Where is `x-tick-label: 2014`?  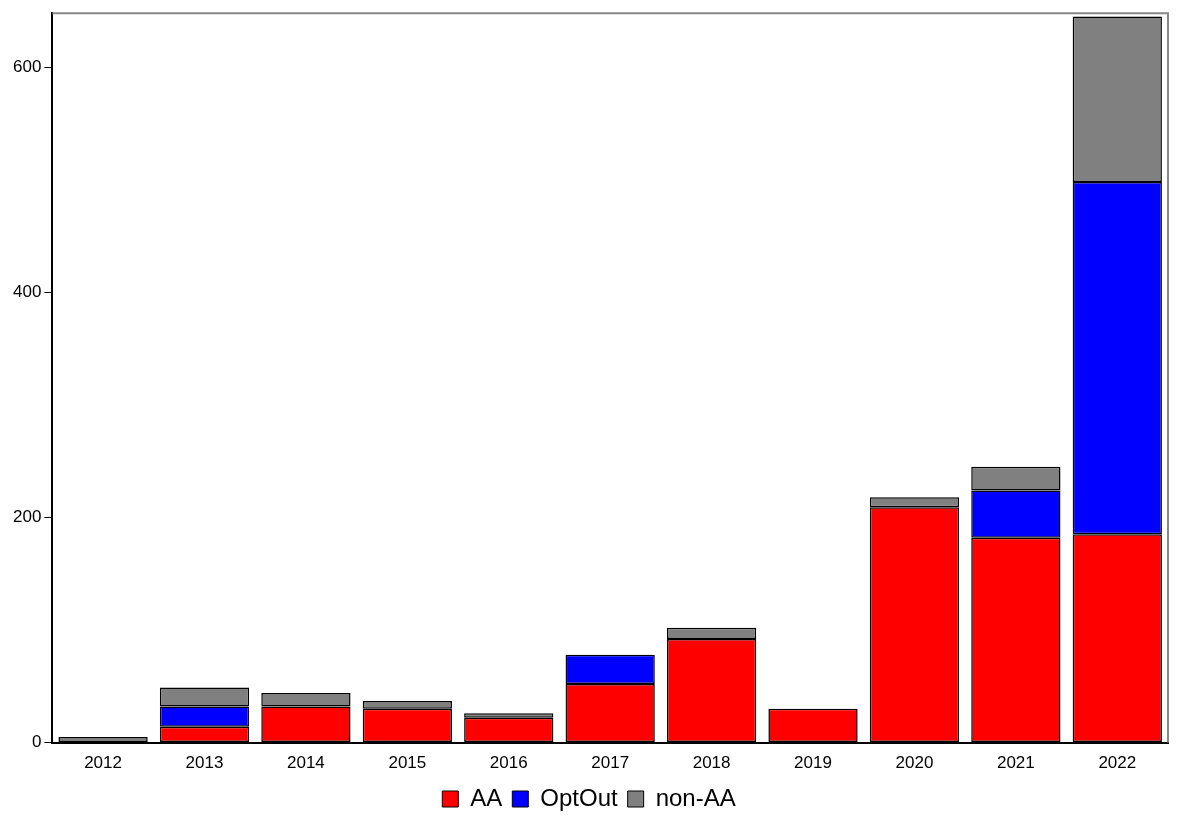
x-tick-label: 2014 is located at coordinates (306, 763).